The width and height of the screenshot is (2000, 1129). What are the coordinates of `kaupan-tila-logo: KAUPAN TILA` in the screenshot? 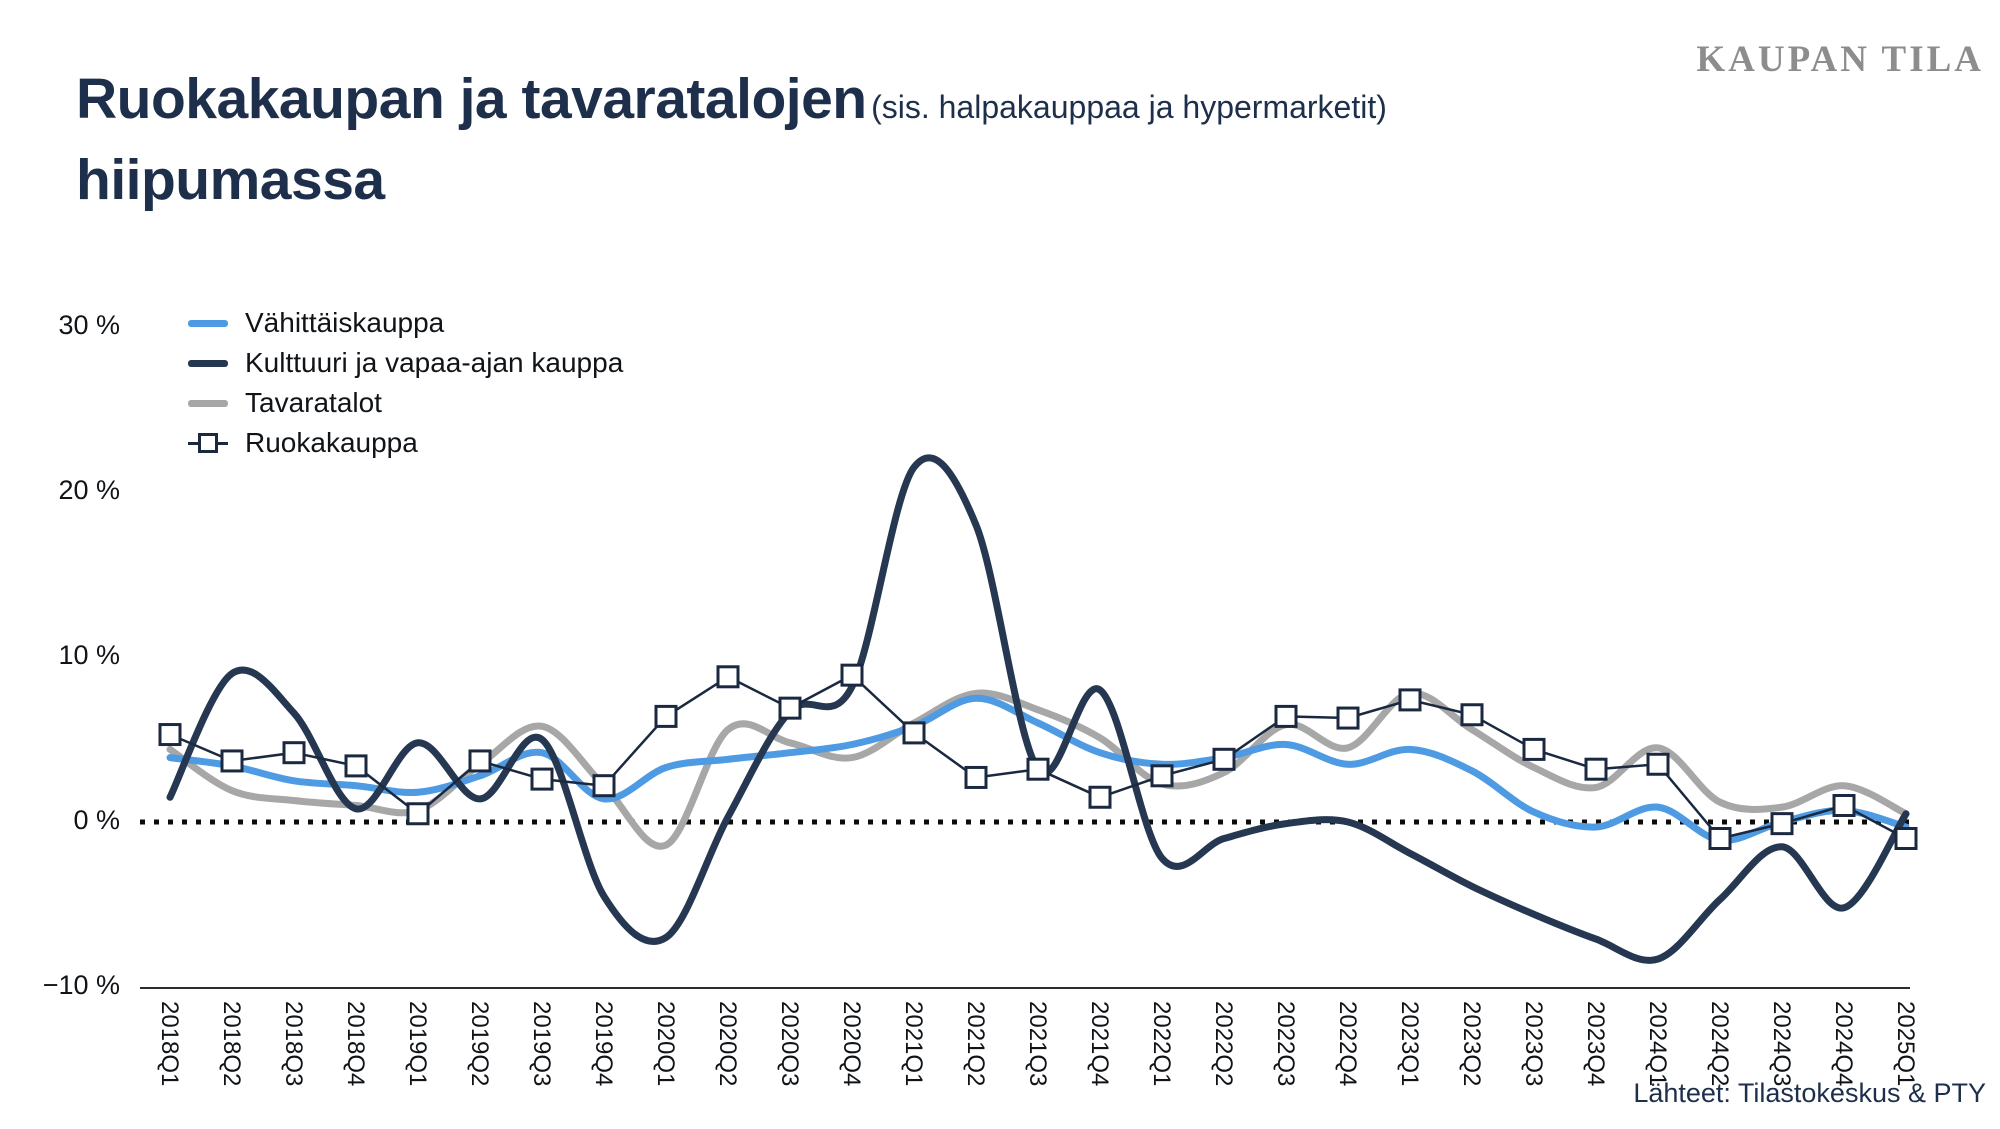 It's located at (1840, 59).